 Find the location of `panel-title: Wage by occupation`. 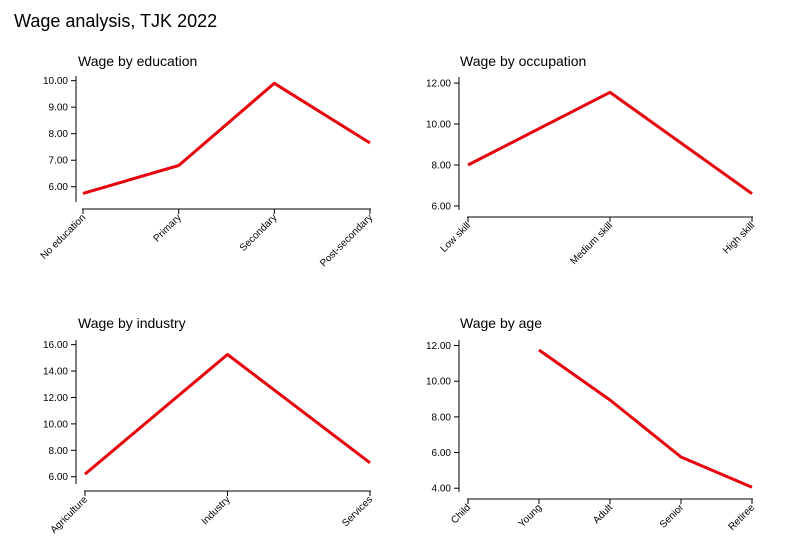

panel-title: Wage by occupation is located at coordinates (523, 61).